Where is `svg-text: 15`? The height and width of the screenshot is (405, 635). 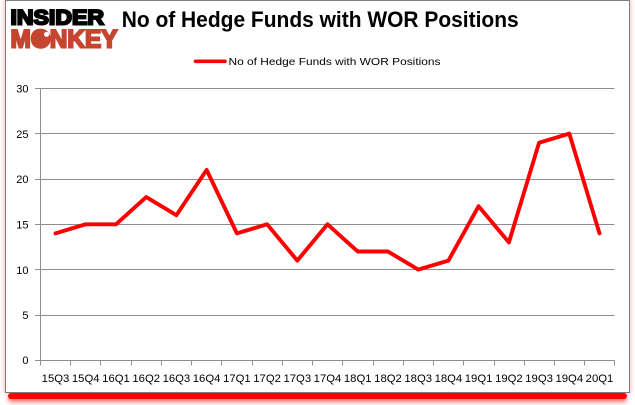
svg-text: 15 is located at coordinates (22, 226).